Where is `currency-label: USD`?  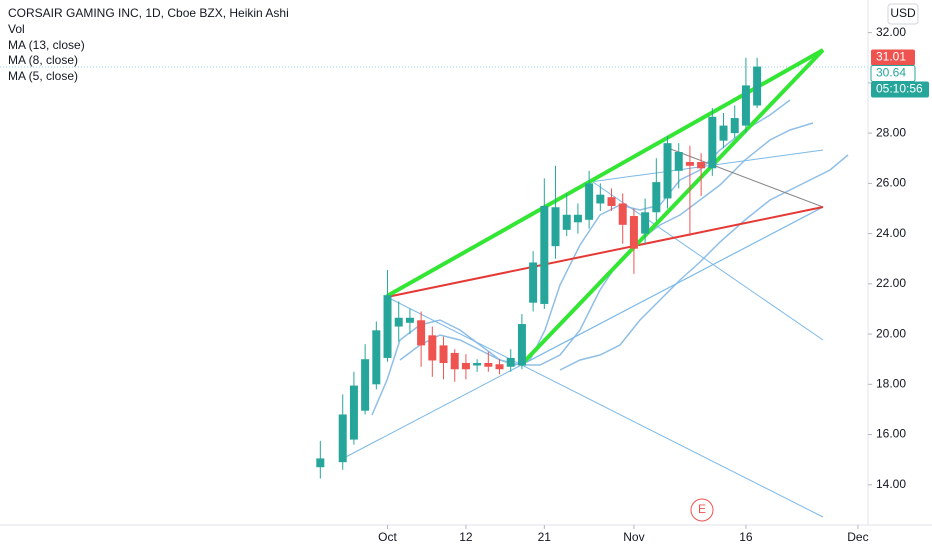
currency-label: USD is located at coordinates (903, 13).